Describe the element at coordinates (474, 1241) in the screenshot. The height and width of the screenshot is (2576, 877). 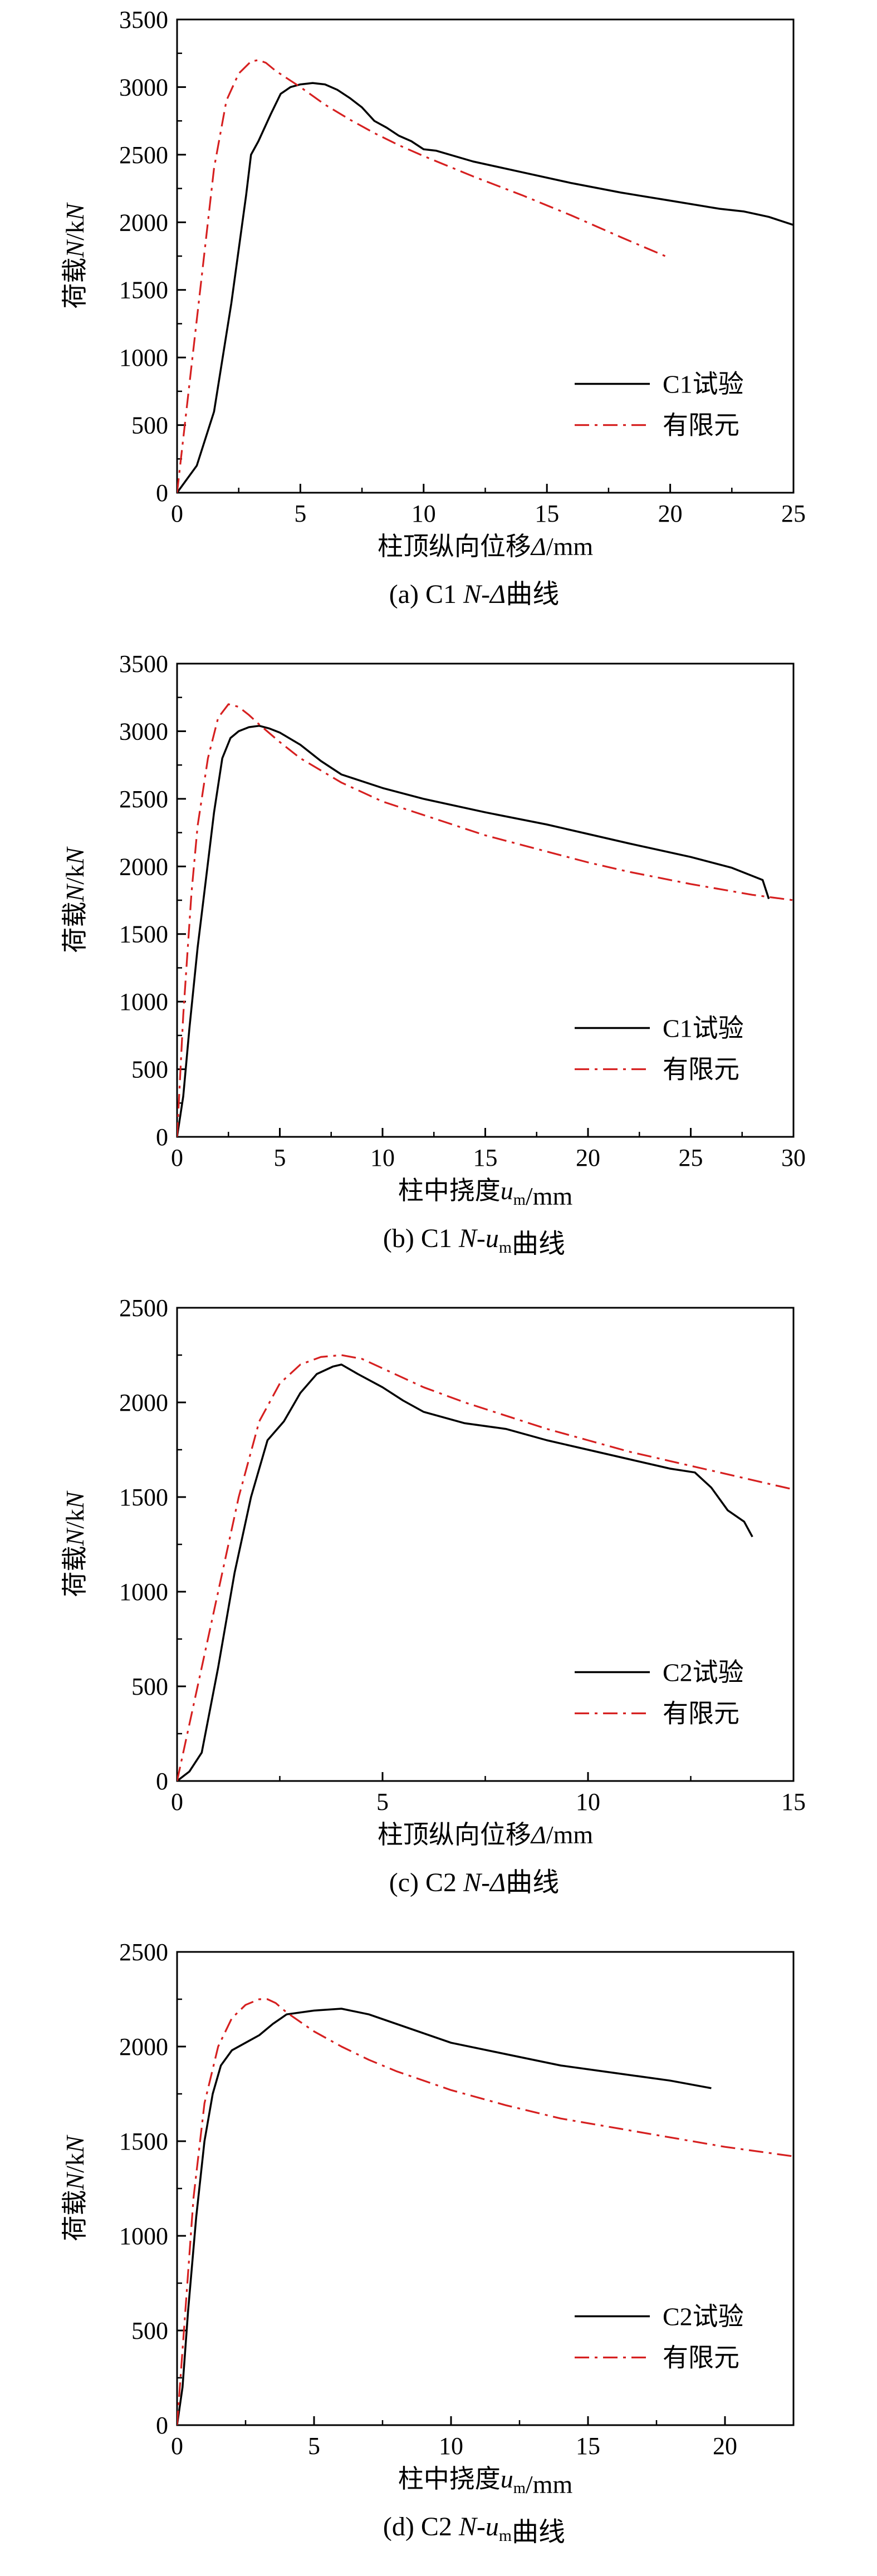
I see `chart-caption: (b) C1 N-um曲线` at that location.